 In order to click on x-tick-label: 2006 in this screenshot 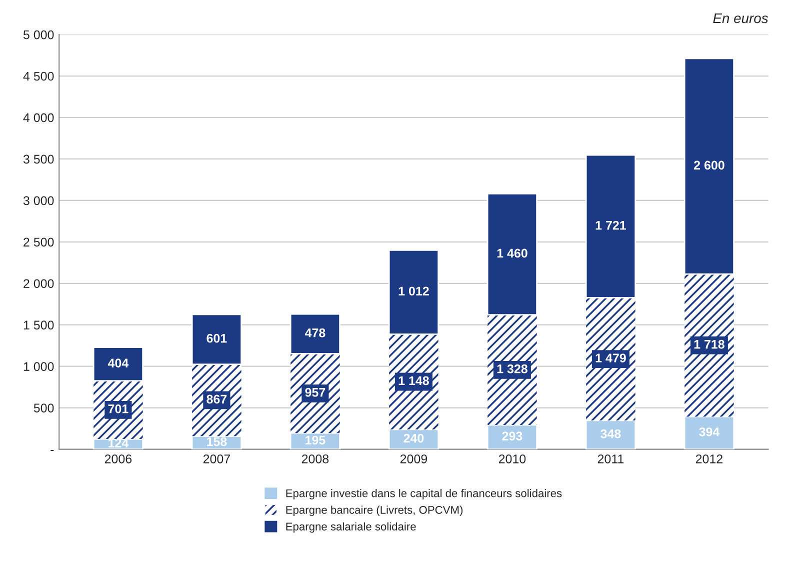, I will do `click(118, 459)`.